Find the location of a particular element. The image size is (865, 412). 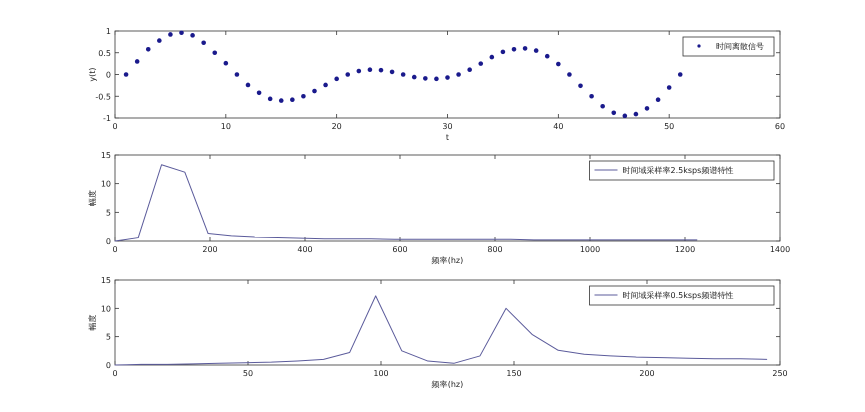

x-tick-label: 150 is located at coordinates (514, 373).